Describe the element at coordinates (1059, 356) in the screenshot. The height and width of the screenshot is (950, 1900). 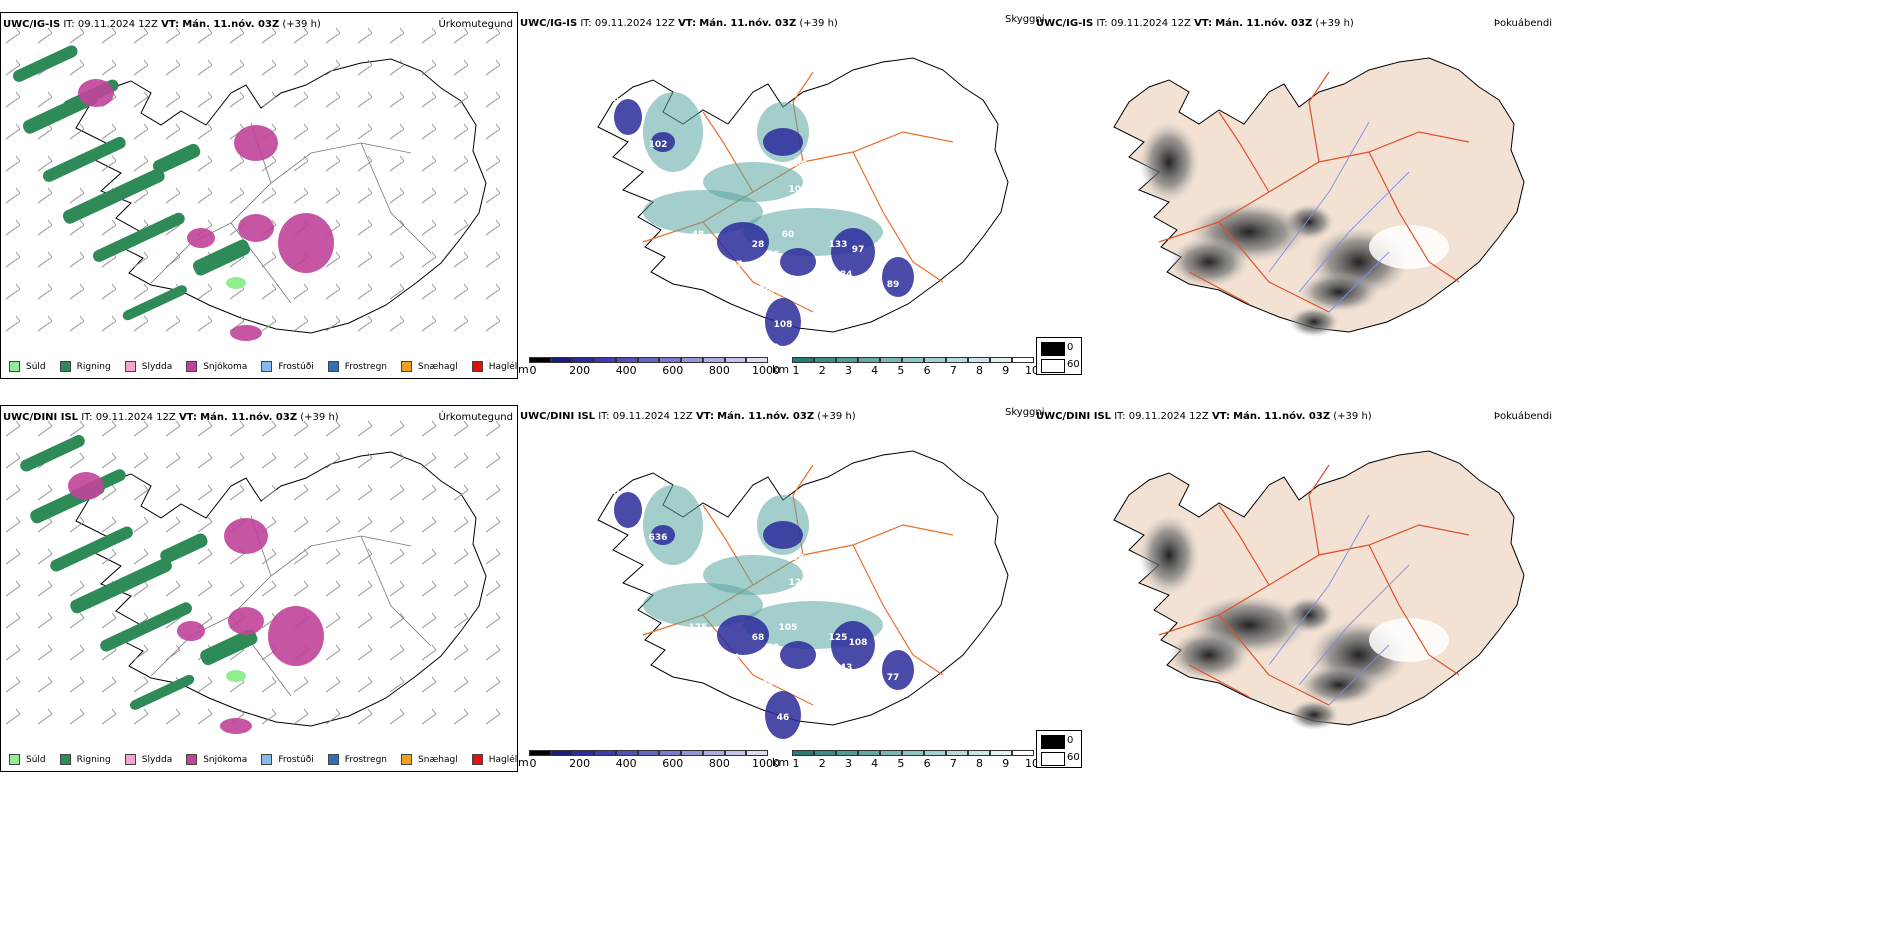
I see `fog-legend: 0 60` at that location.